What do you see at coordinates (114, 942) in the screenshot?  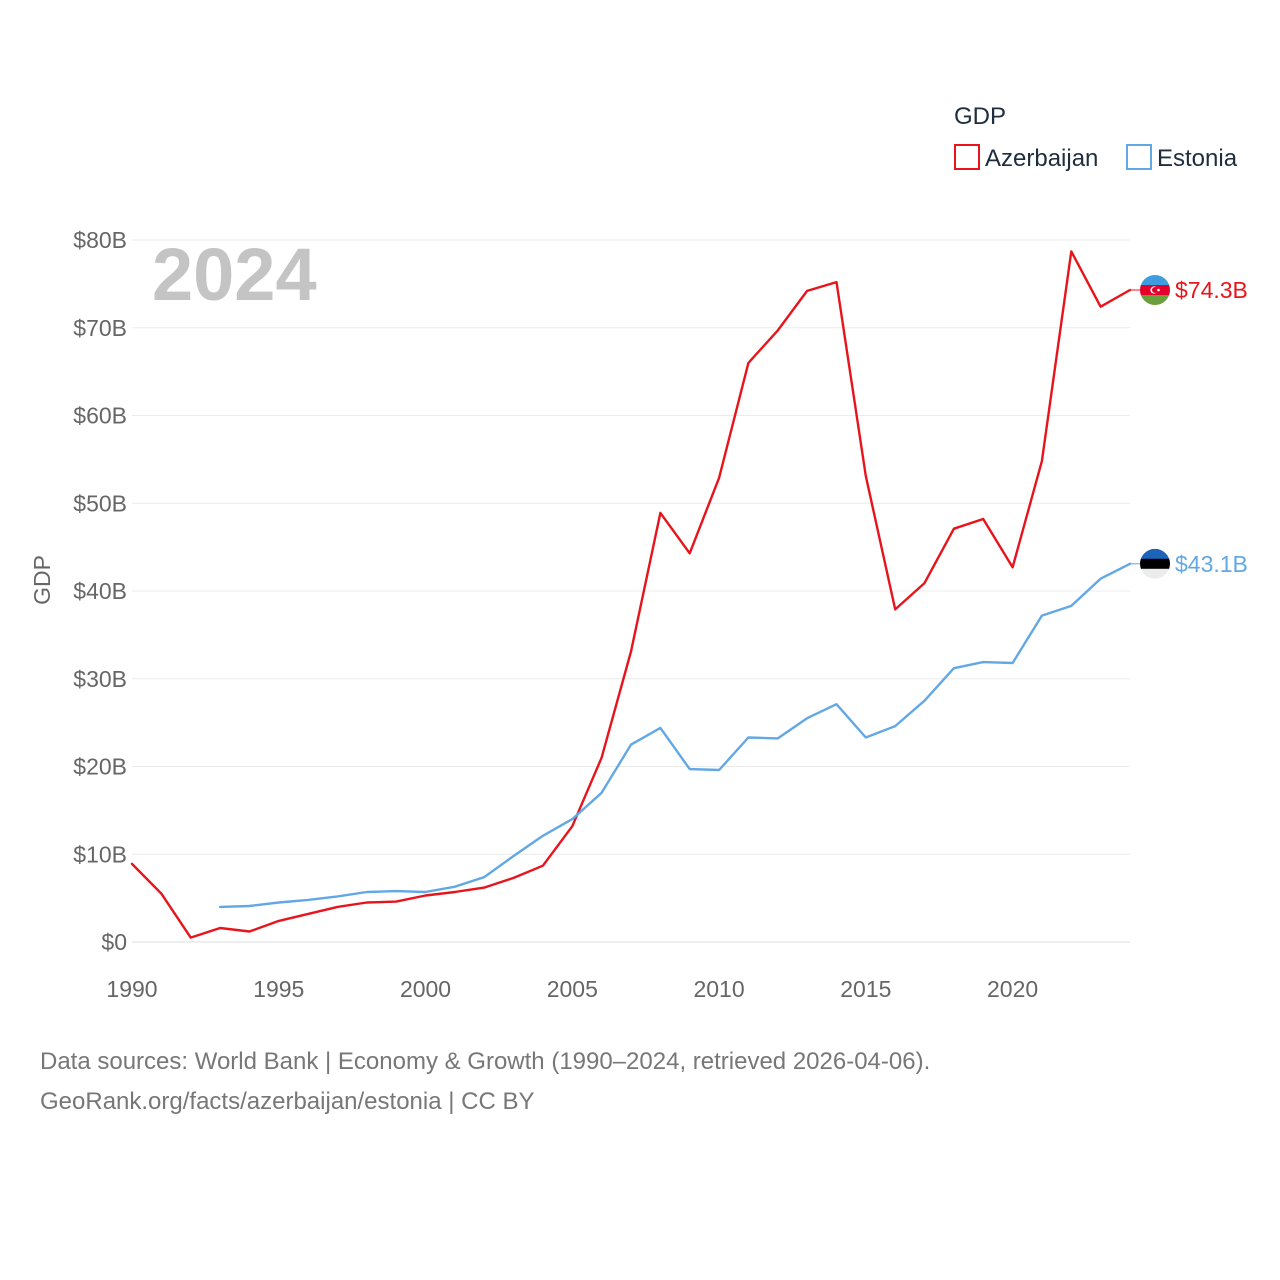 I see `y-tick-label: $0` at bounding box center [114, 942].